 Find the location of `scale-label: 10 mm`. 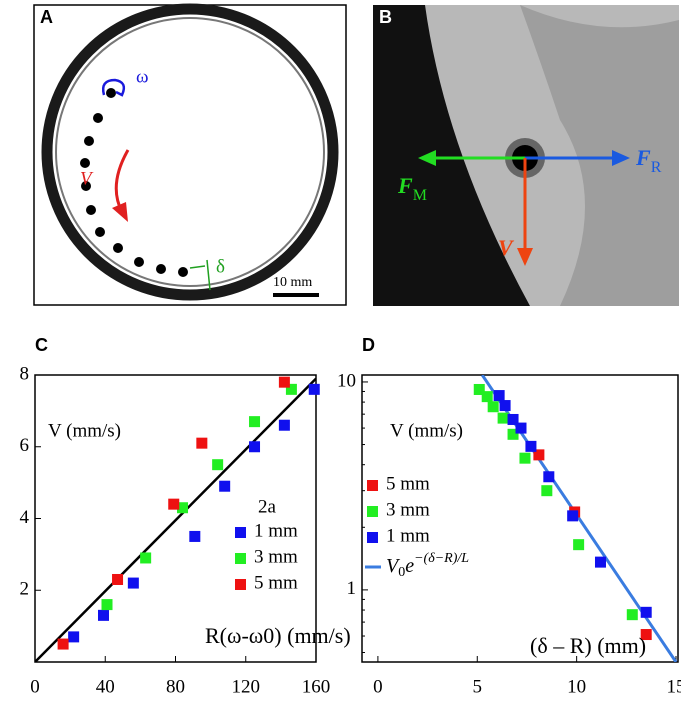

scale-label: 10 mm is located at coordinates (292, 282).